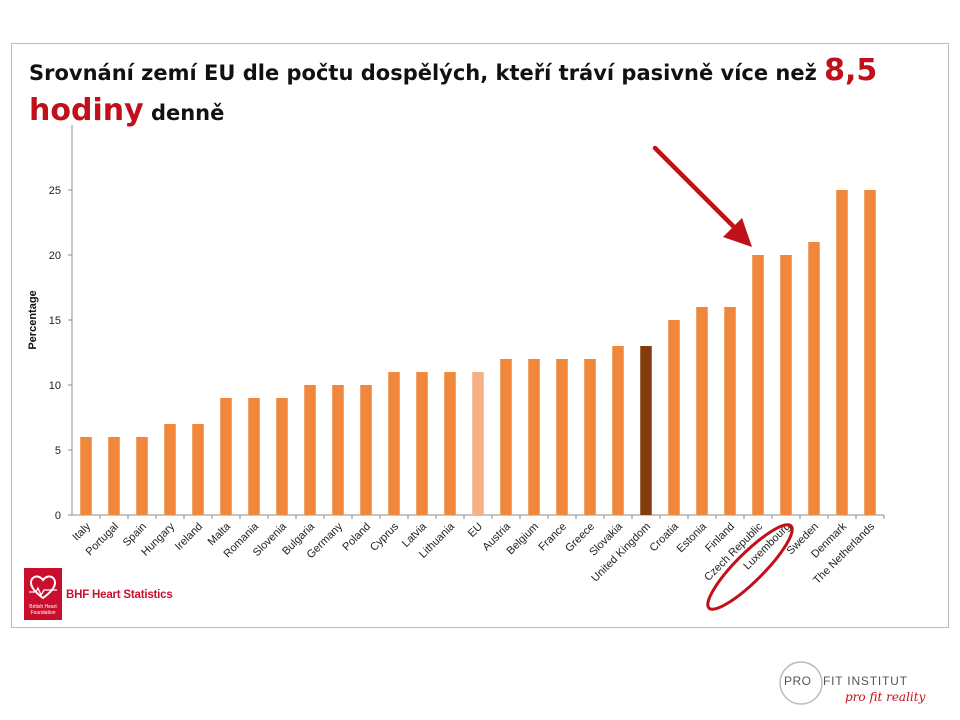 This screenshot has height=720, width=960. What do you see at coordinates (737, 232) in the screenshot?
I see `annotation-arrow-head` at bounding box center [737, 232].